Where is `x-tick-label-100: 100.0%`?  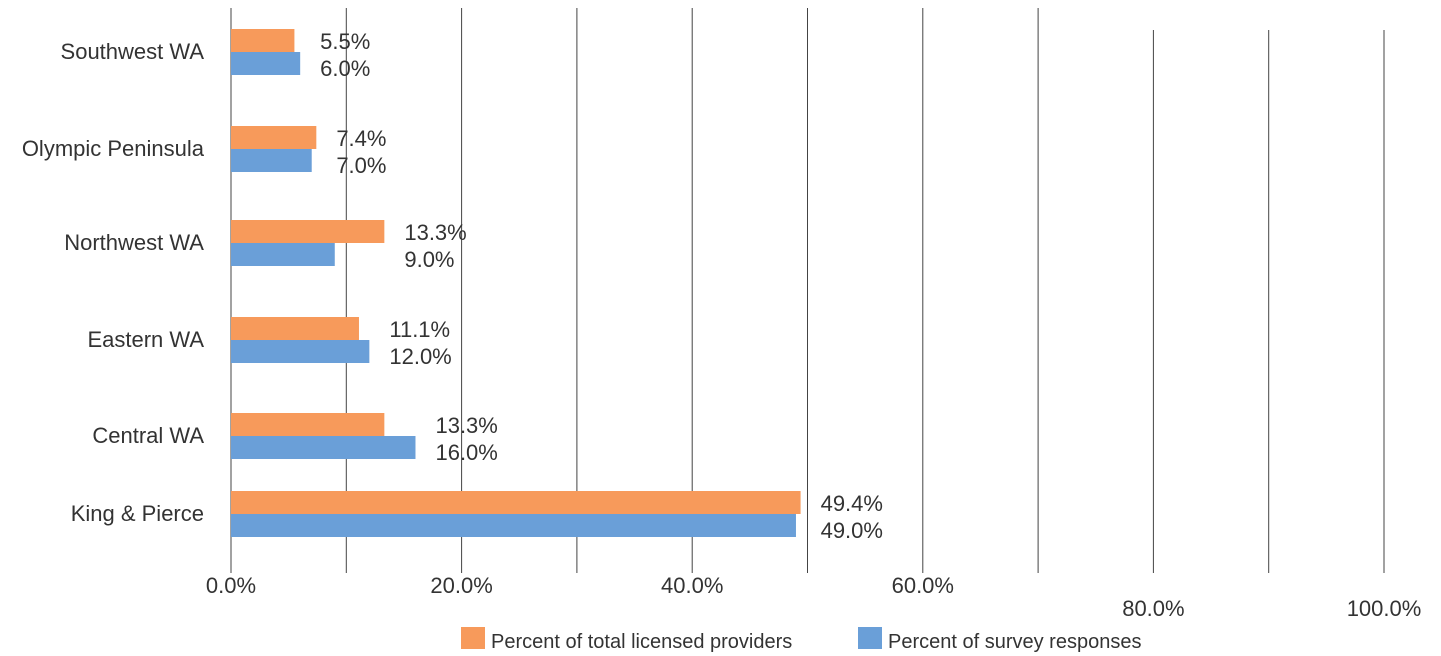 x-tick-label-100: 100.0% is located at coordinates (1384, 608).